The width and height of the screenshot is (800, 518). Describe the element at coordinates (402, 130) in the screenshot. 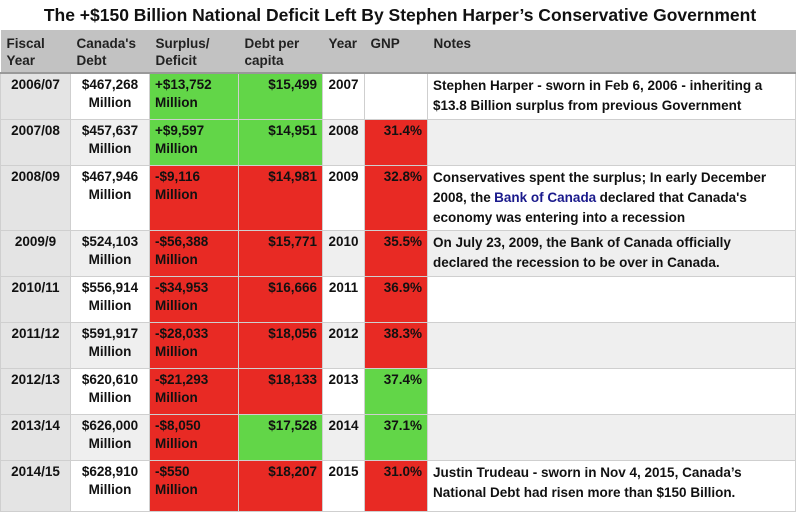

I see `gnp-value: 31.4%` at that location.